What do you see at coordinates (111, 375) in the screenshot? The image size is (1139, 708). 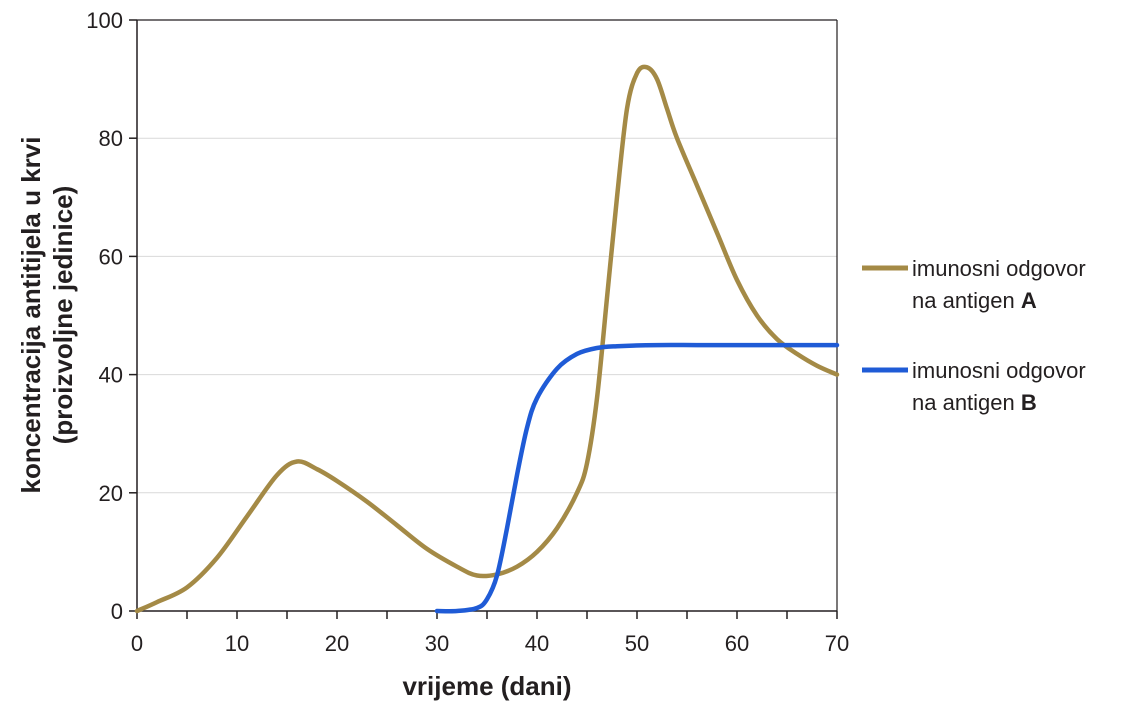 I see `y-tick-label-40: 40` at bounding box center [111, 375].